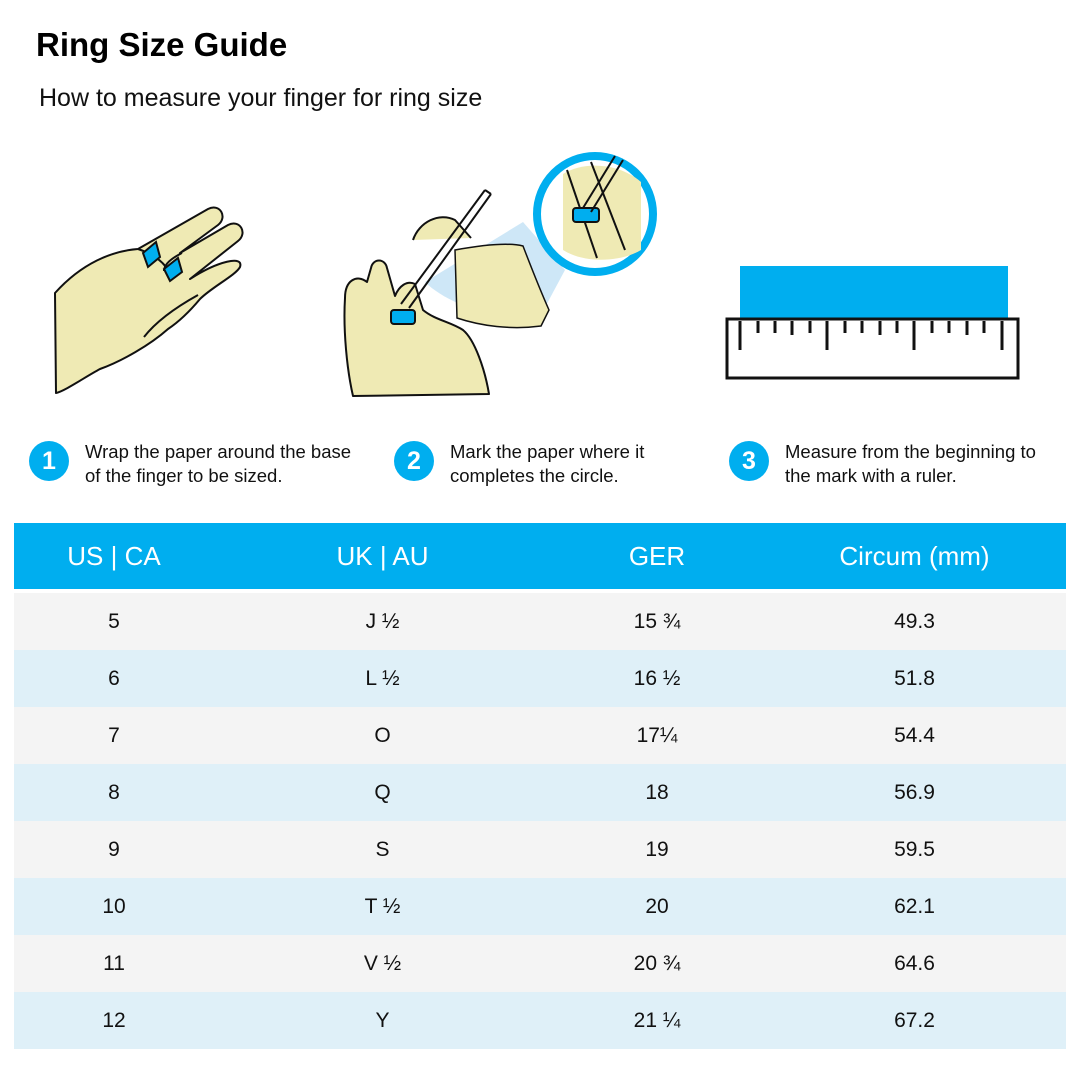 Image resolution: width=1080 pixels, height=1080 pixels. I want to click on cell-ger: 16 ½, so click(657, 678).